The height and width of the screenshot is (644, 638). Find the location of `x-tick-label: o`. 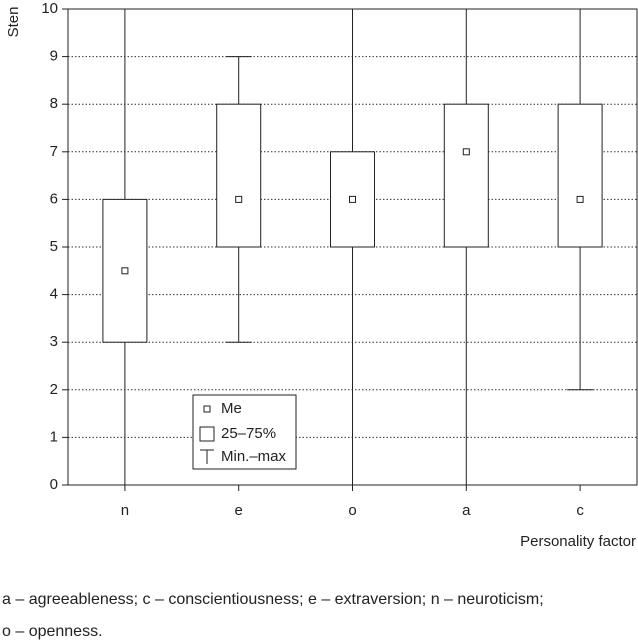

x-tick-label: o is located at coordinates (352, 510).